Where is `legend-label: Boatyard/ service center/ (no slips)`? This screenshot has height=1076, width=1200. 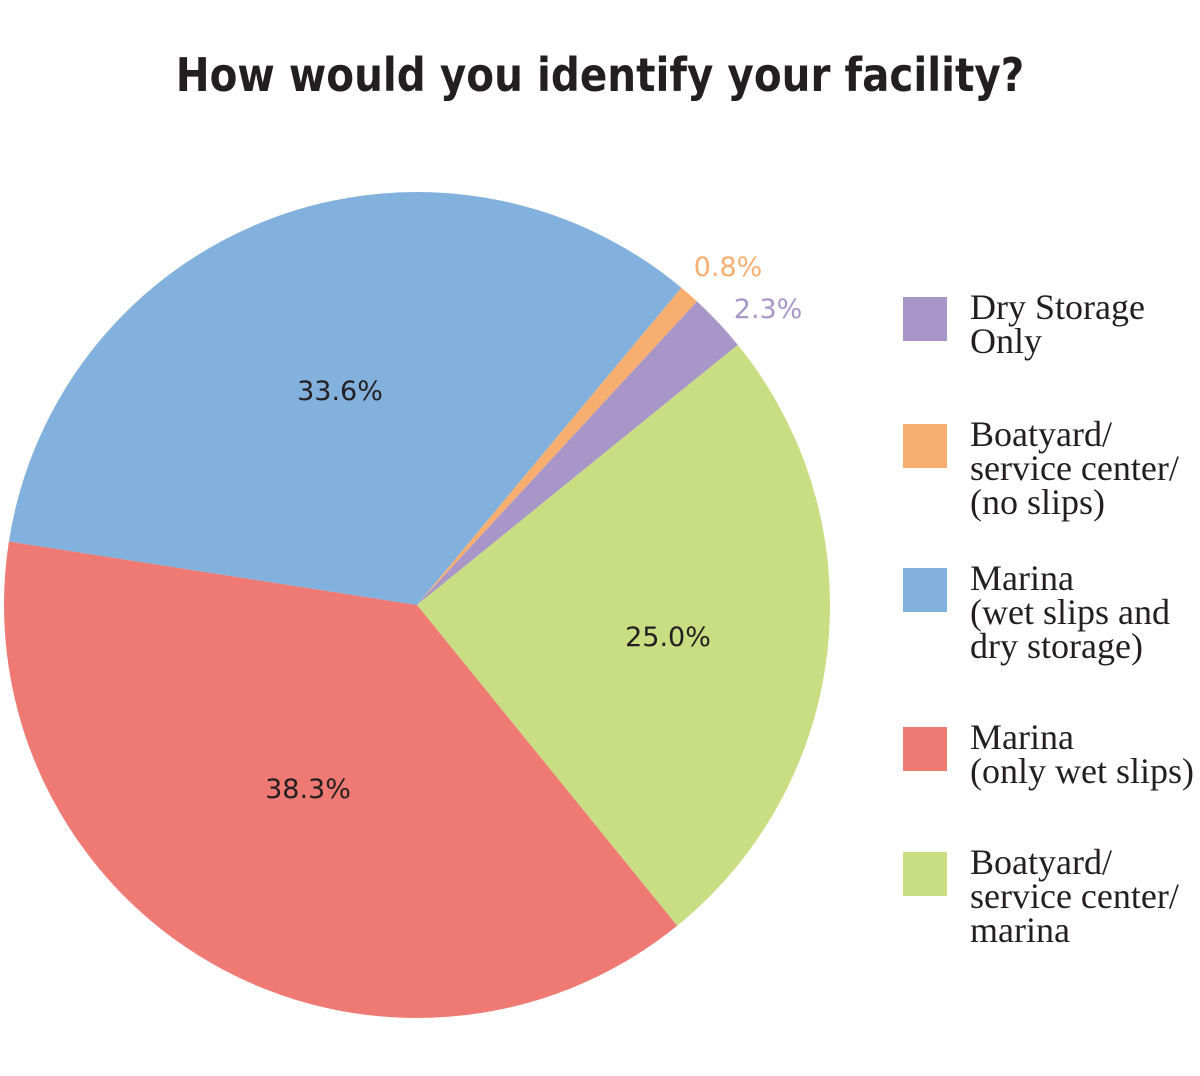 legend-label: Boatyard/ service center/ (no slips) is located at coordinates (1074, 468).